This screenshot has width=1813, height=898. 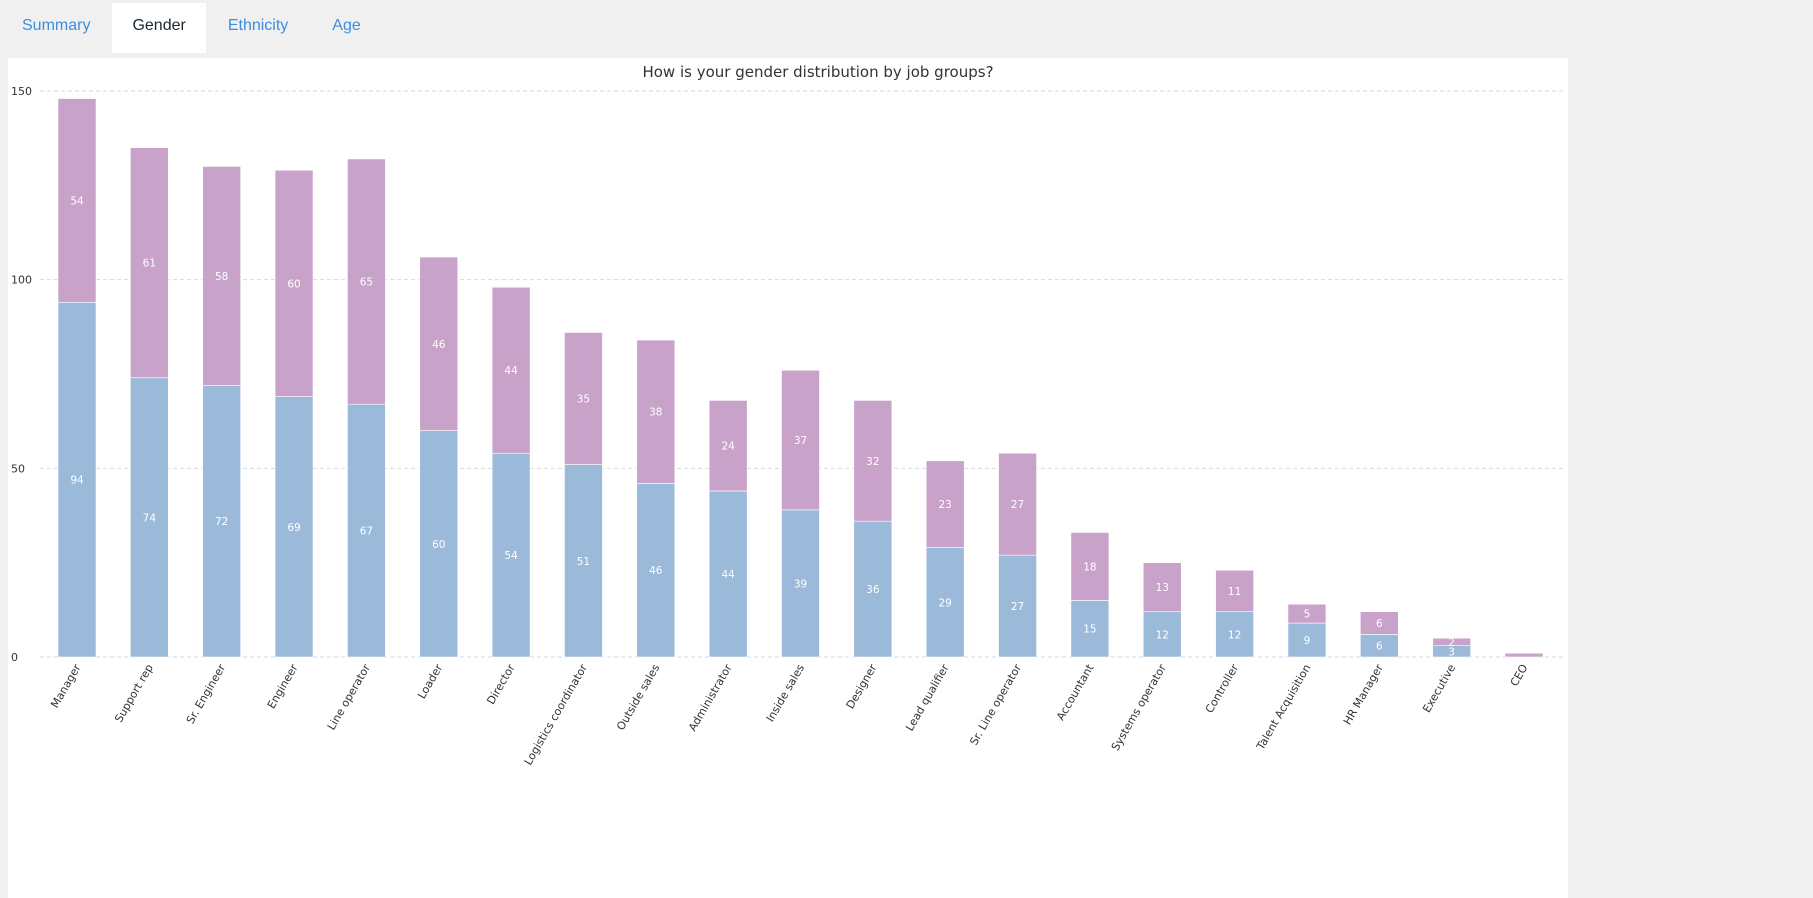 I want to click on tab-ethnicity: Ethnicity, so click(x=258, y=25).